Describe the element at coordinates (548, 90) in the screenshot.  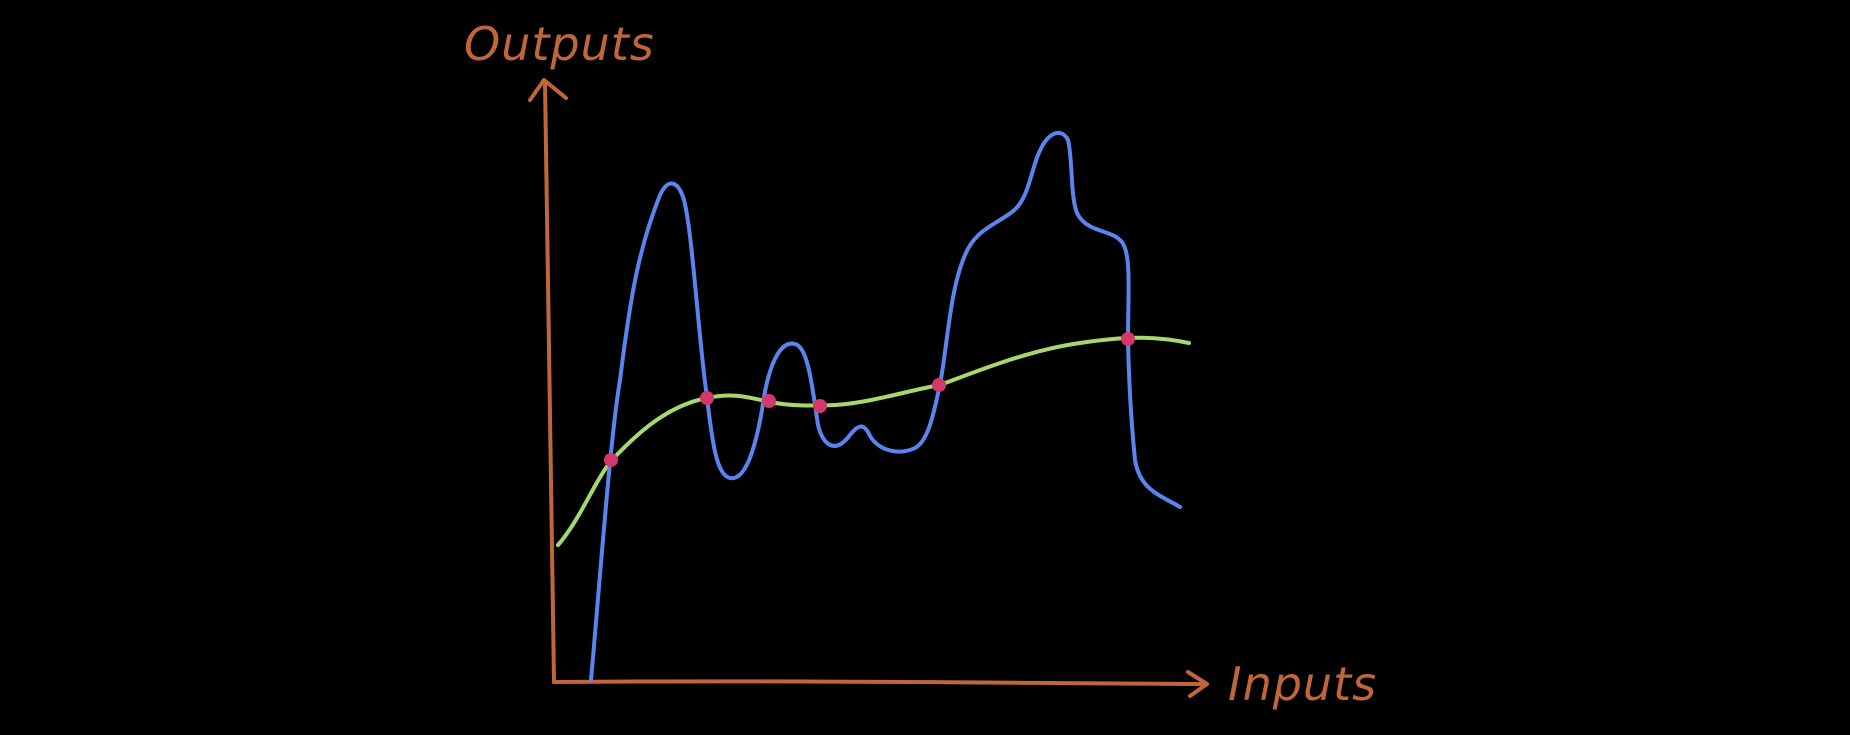
I see `y-axis-arrowhead` at that location.